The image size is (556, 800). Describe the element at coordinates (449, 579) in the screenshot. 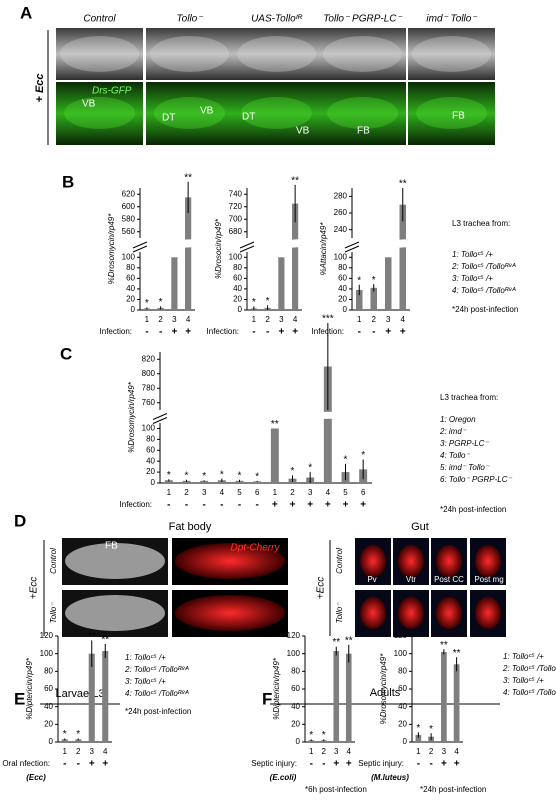

I see `annotation: Post CC` at that location.